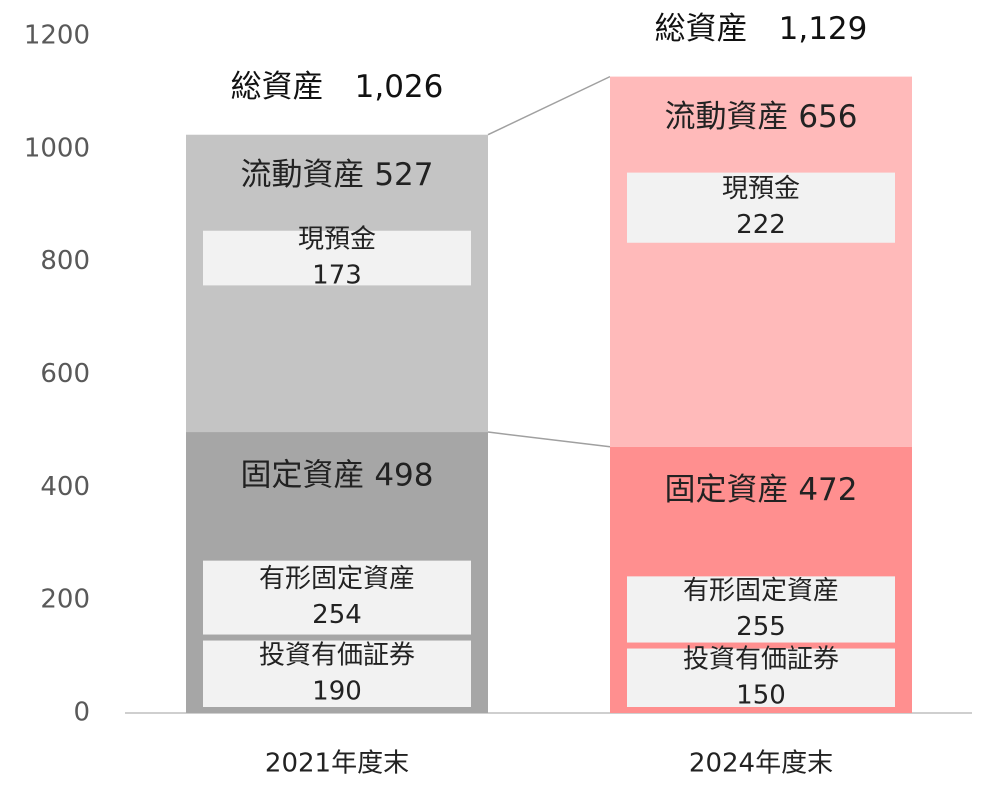 The image size is (1000, 810). What do you see at coordinates (761, 29) in the screenshot?
I see `total-label: 総資産 1,129` at bounding box center [761, 29].